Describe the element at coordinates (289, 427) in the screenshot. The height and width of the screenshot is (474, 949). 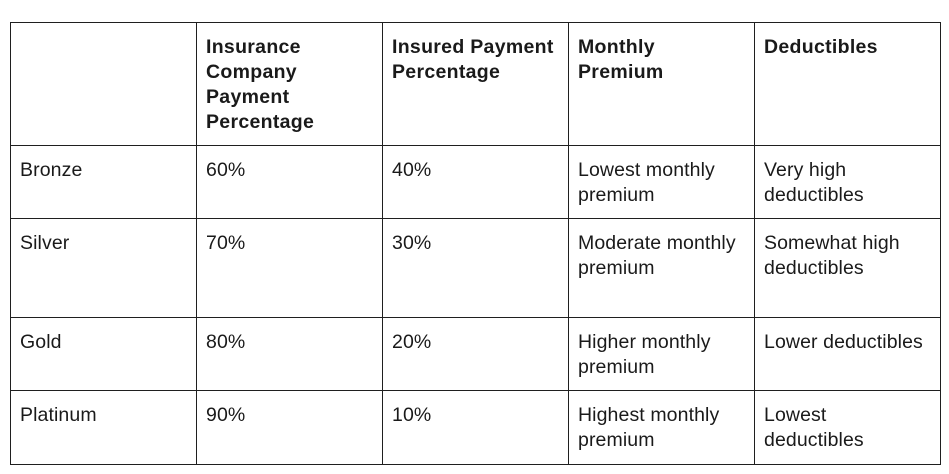
I see `cell-insurer-share: 90%` at that location.